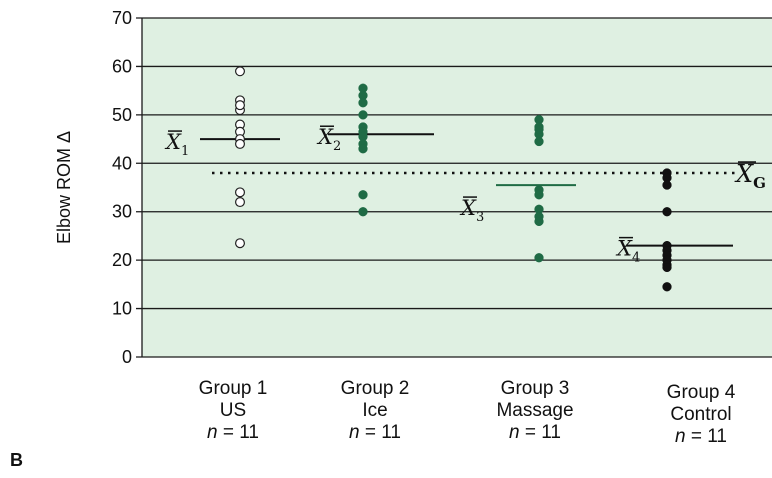  What do you see at coordinates (64, 187) in the screenshot?
I see `y-axis-label: Elbow ROM Δ` at bounding box center [64, 187].